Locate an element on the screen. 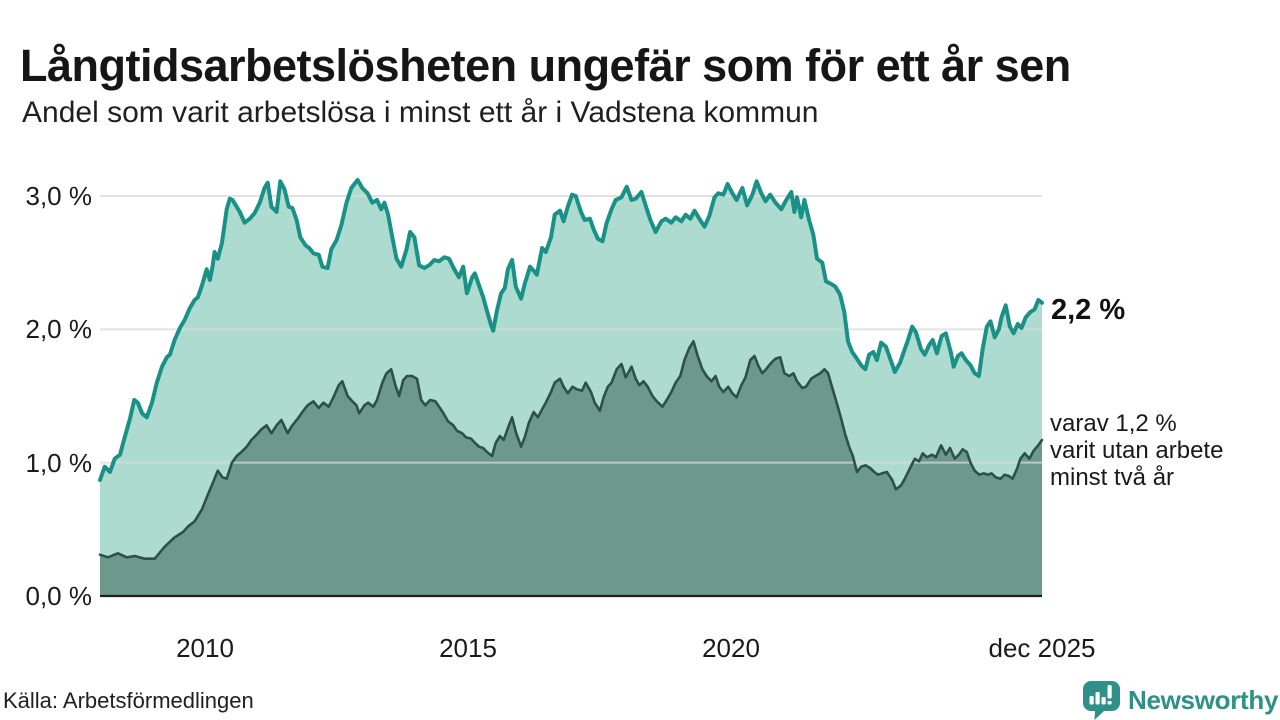  x-tick-label: 2010 is located at coordinates (205, 648).